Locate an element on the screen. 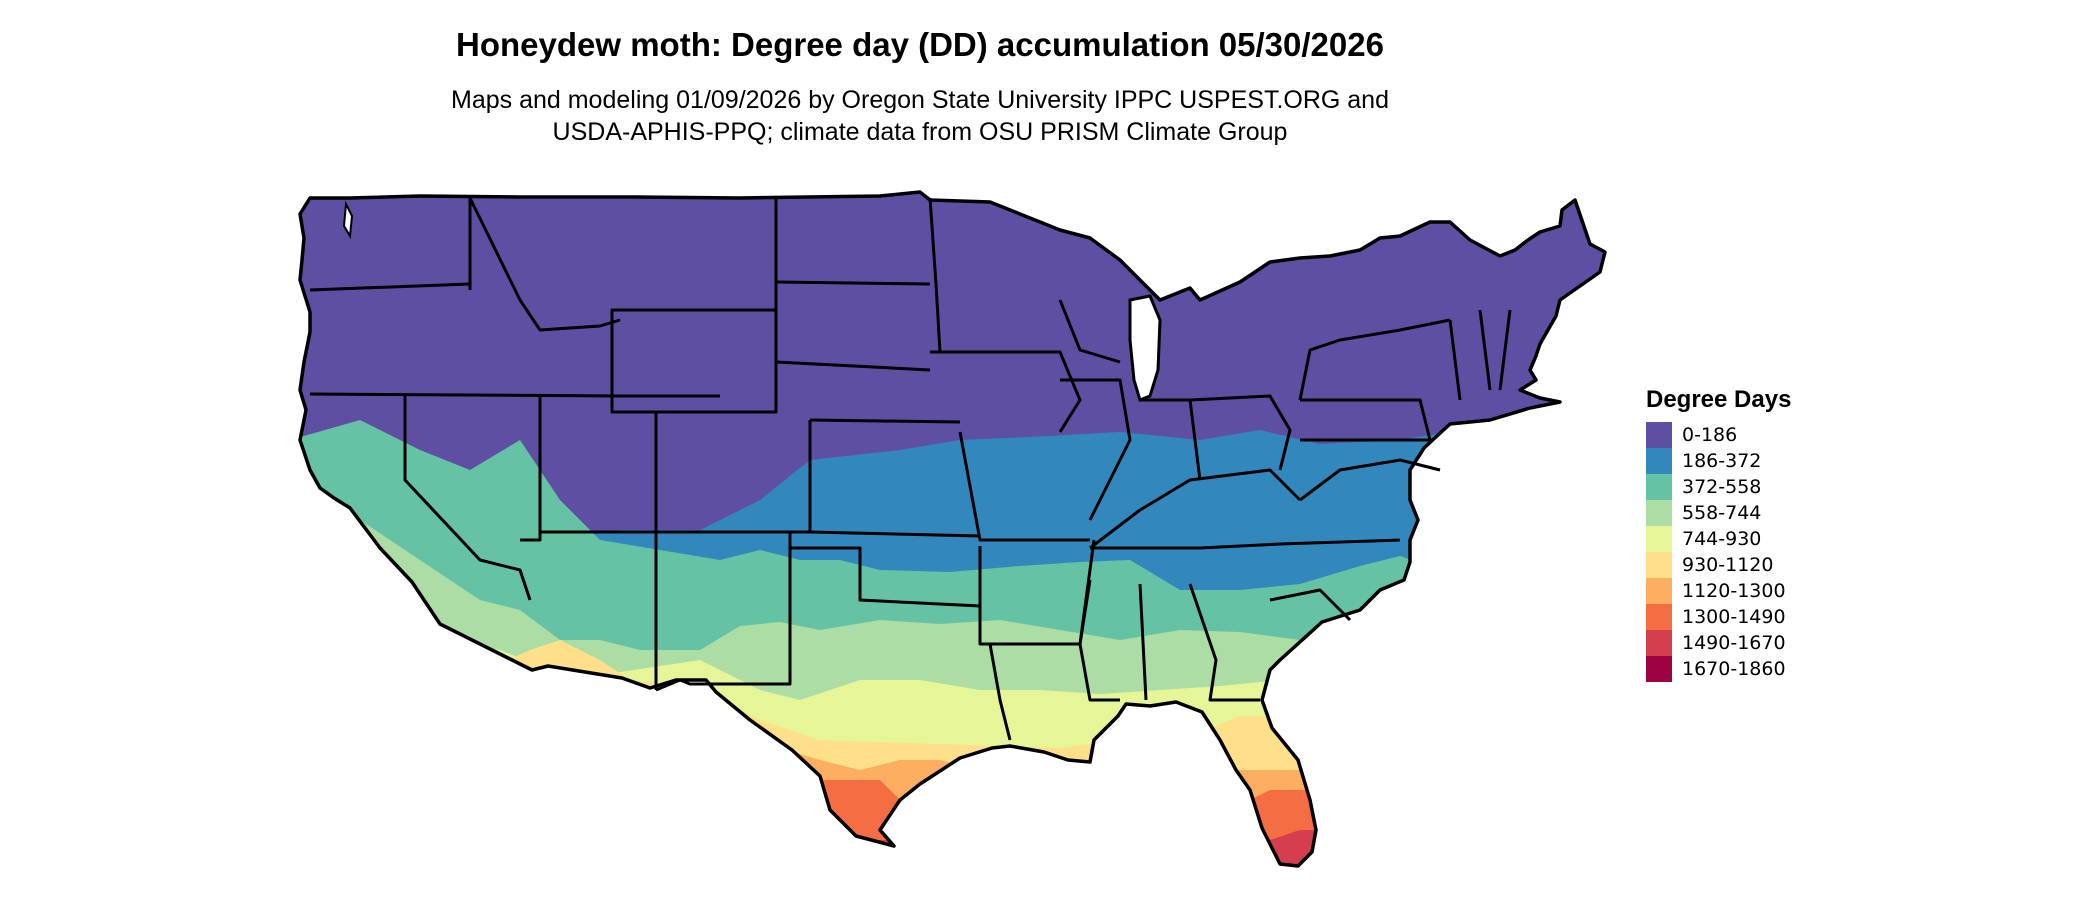 The image size is (2100, 900). legend-item: 1120-1300 is located at coordinates (1718, 591).